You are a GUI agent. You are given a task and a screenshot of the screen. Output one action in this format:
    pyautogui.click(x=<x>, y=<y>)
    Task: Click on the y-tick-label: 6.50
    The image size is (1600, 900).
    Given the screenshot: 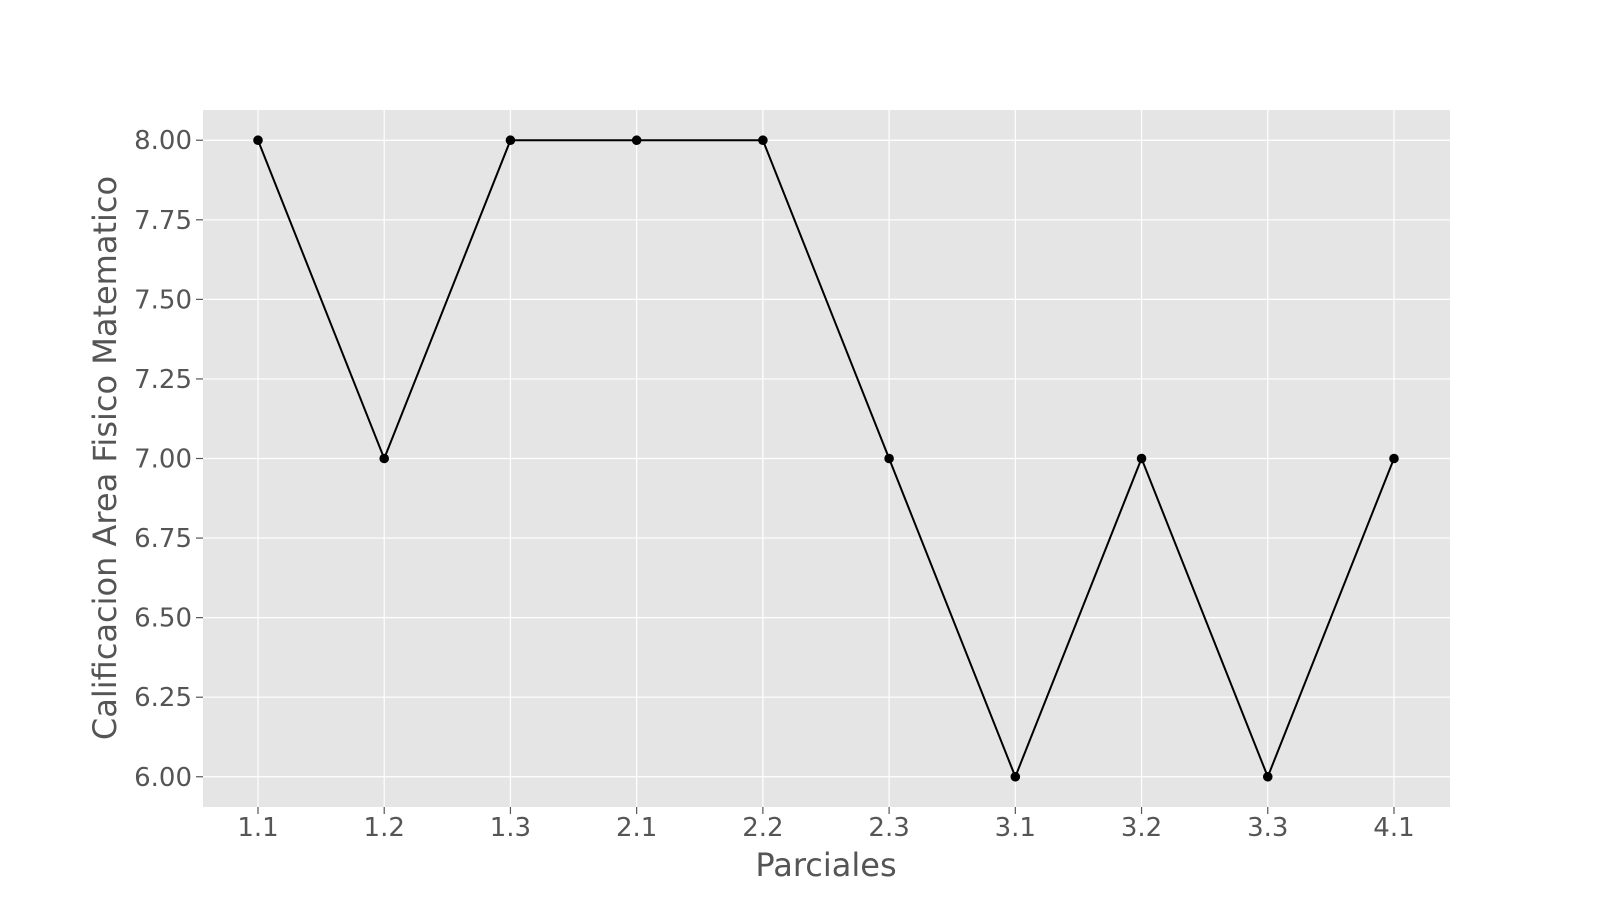 What is the action you would take?
    pyautogui.click(x=163, y=619)
    